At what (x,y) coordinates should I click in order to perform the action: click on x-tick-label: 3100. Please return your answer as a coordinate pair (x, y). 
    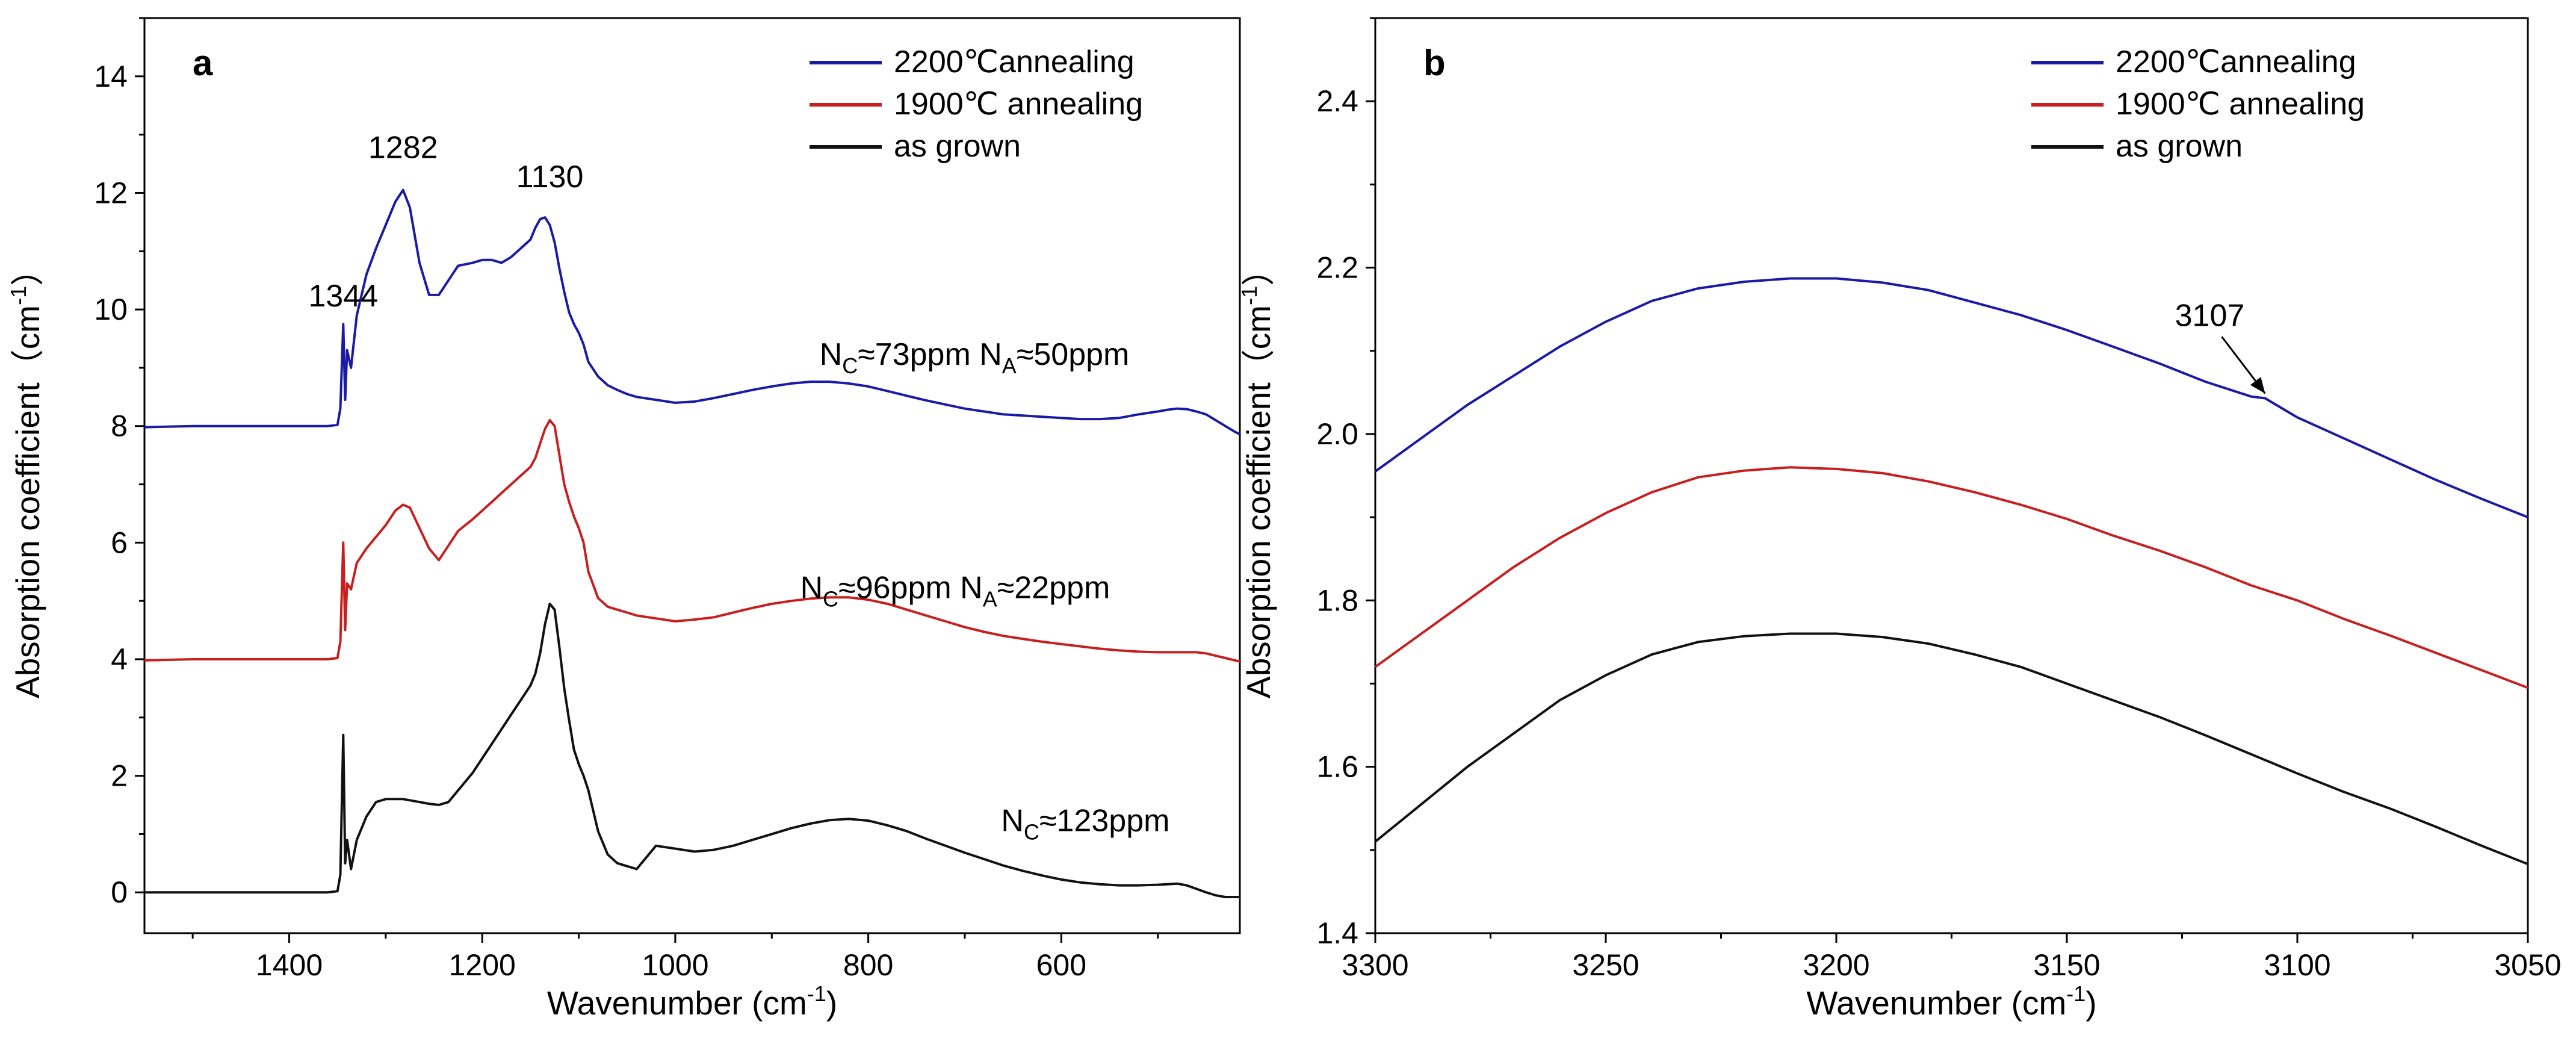
    Looking at the image, I should click on (2297, 965).